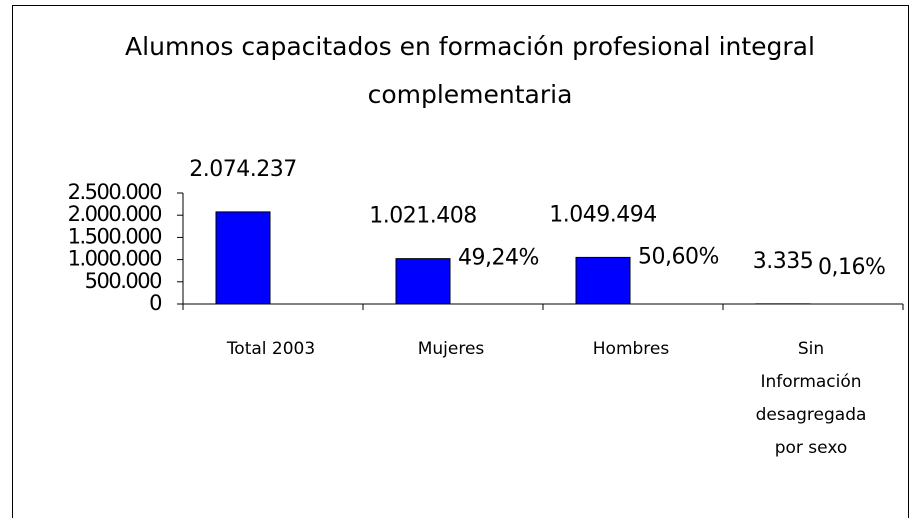  What do you see at coordinates (155, 303) in the screenshot?
I see `y-tick-label: 0` at bounding box center [155, 303].